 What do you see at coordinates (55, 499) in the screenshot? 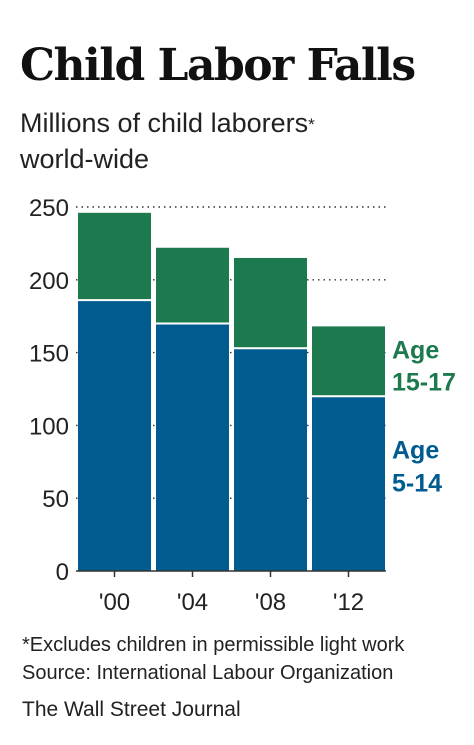
I see `y-tick-label: 50` at bounding box center [55, 499].